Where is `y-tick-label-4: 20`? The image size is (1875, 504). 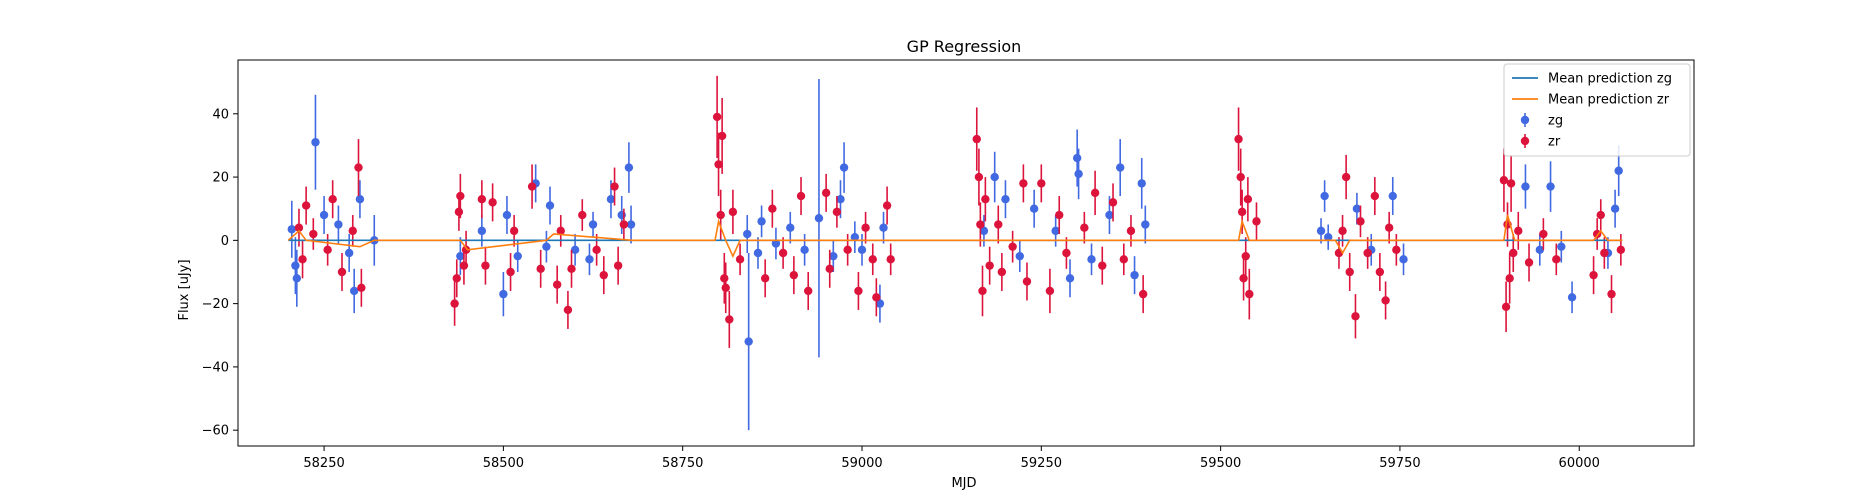 y-tick-label-4: 20 is located at coordinates (220, 178).